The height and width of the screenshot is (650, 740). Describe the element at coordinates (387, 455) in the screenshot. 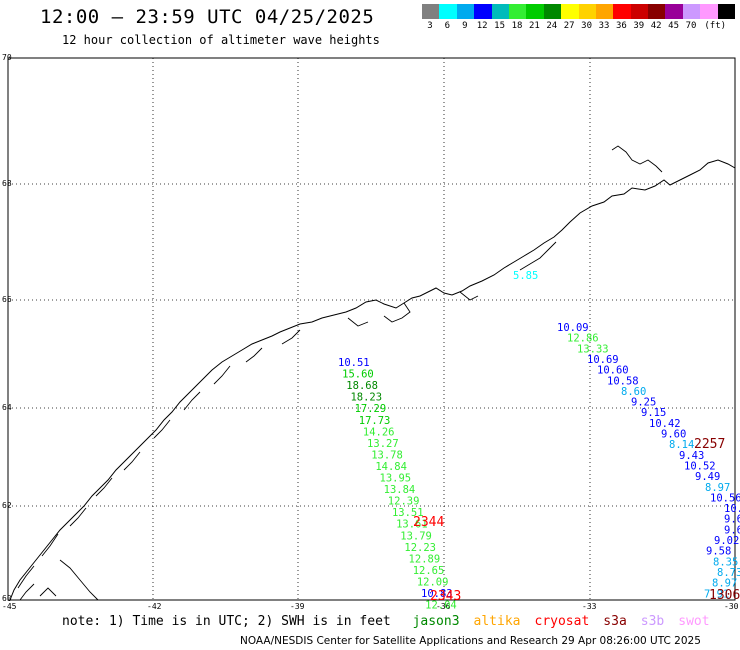

I see `wave-height-value: 13.78` at that location.